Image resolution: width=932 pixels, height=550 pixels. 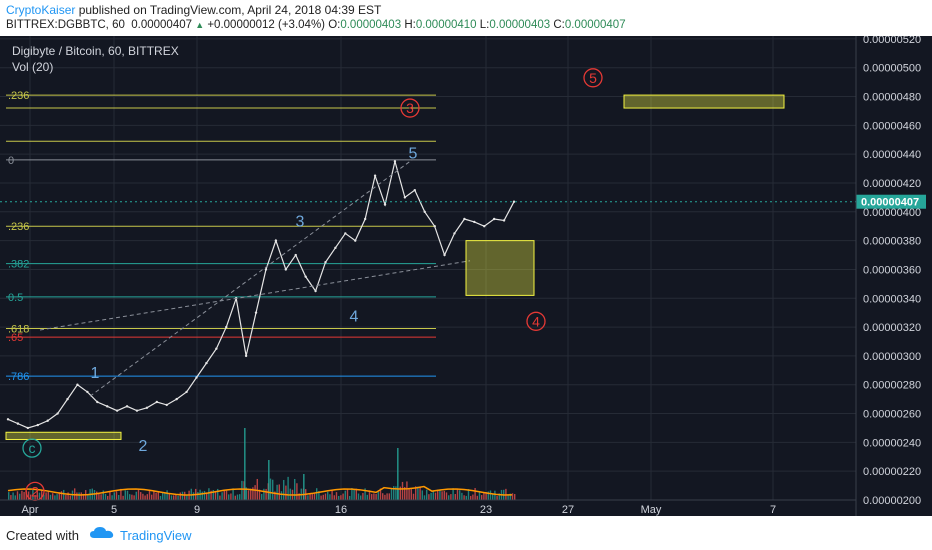 What do you see at coordinates (41, 10) in the screenshot?
I see `author-link: CryptoKaiser` at bounding box center [41, 10].